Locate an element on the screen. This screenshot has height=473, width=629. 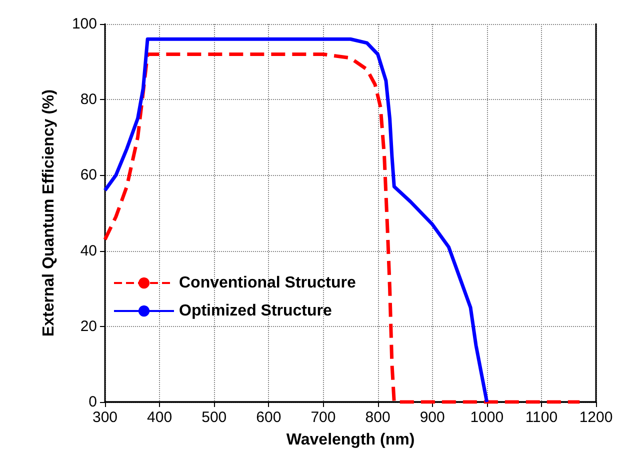
legend-label: Conventional Structure is located at coordinates (267, 283).